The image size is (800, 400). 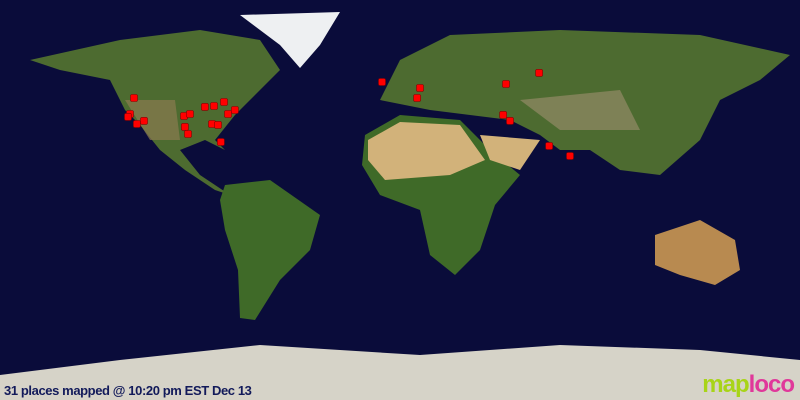 What do you see at coordinates (697, 252) in the screenshot?
I see `australia` at bounding box center [697, 252].